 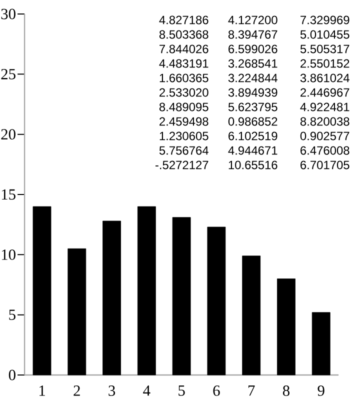 What do you see at coordinates (251, 391) in the screenshot?
I see `x-tick-label: 7` at bounding box center [251, 391].